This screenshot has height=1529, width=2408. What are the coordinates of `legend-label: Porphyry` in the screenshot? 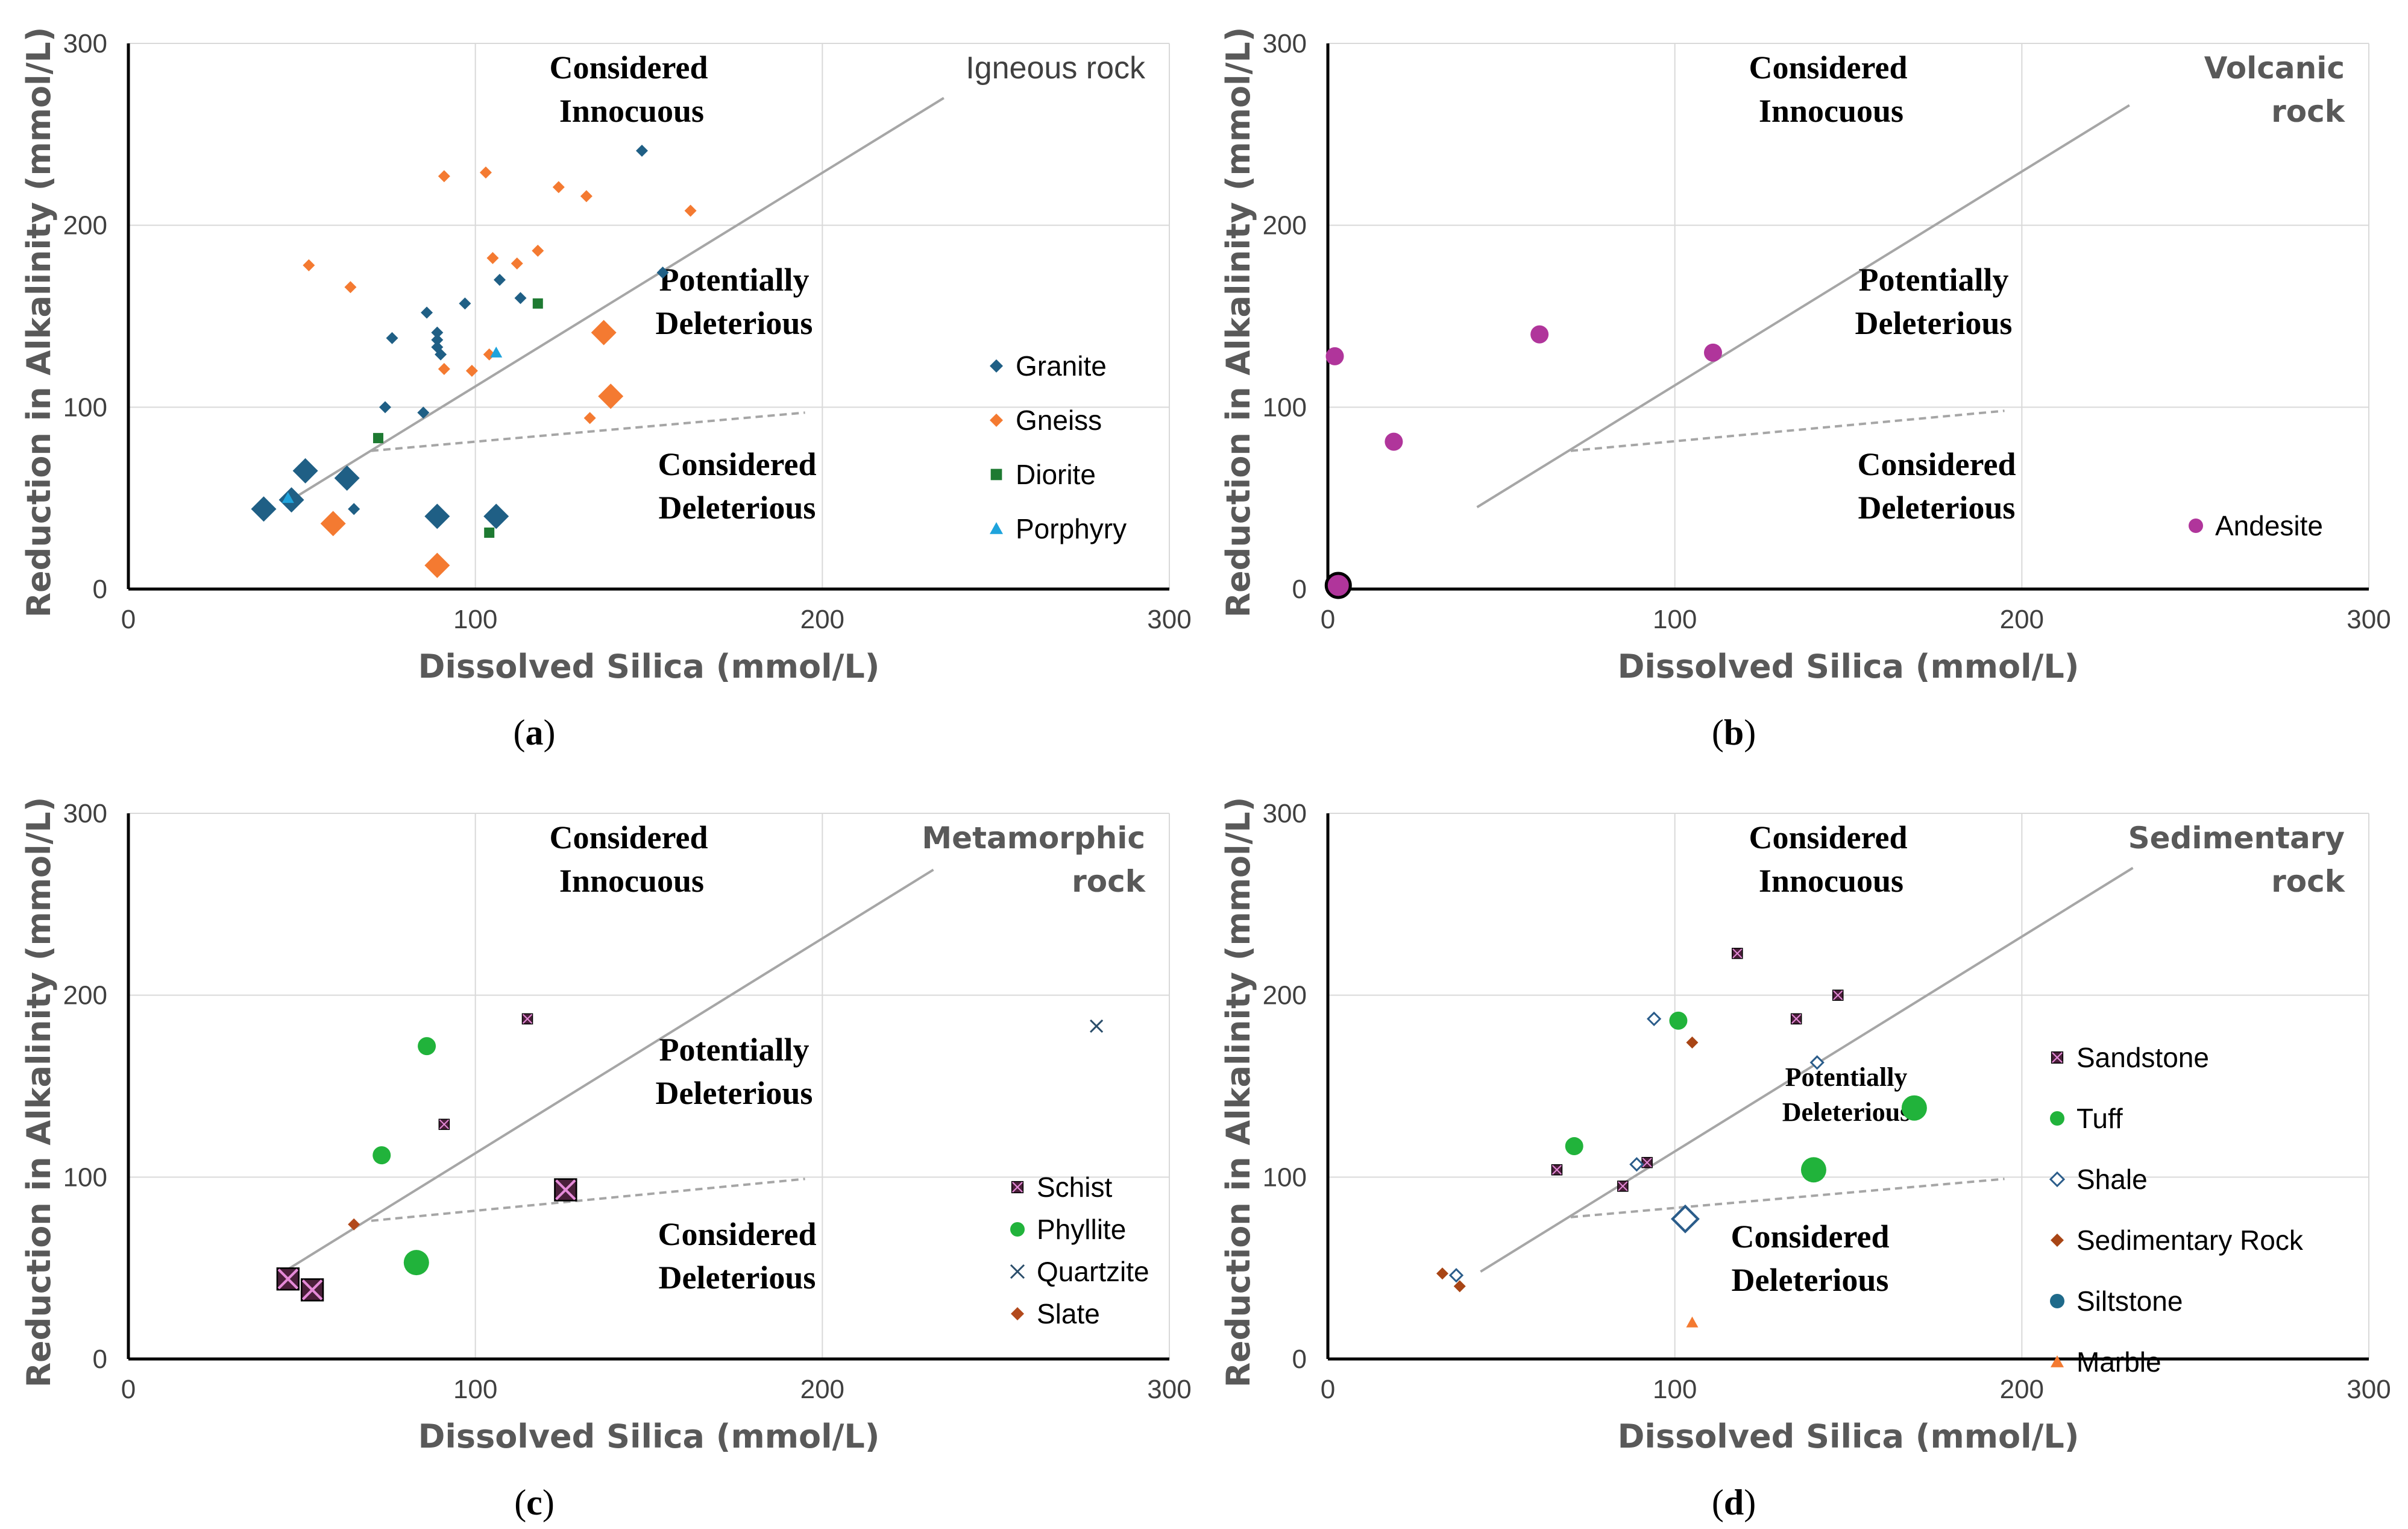 It's located at (1071, 528).